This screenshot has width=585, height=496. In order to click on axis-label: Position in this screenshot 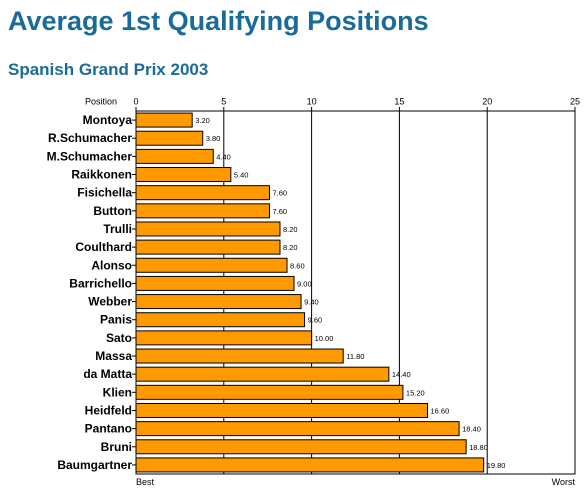, I will do `click(101, 102)`.